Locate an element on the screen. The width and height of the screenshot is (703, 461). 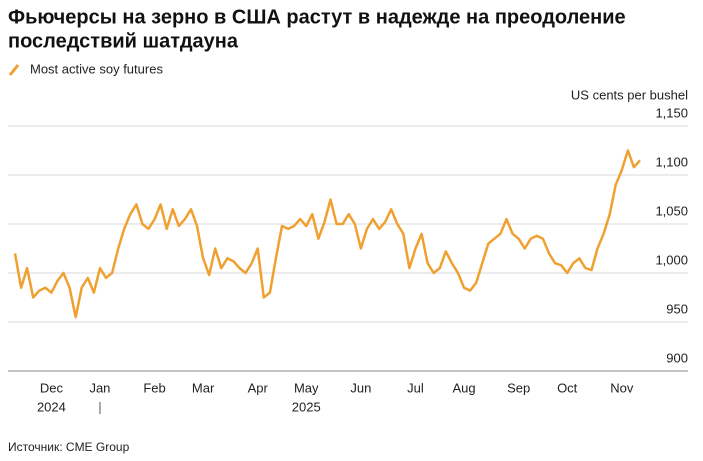
y-tick-label: 1,150 is located at coordinates (671, 112).